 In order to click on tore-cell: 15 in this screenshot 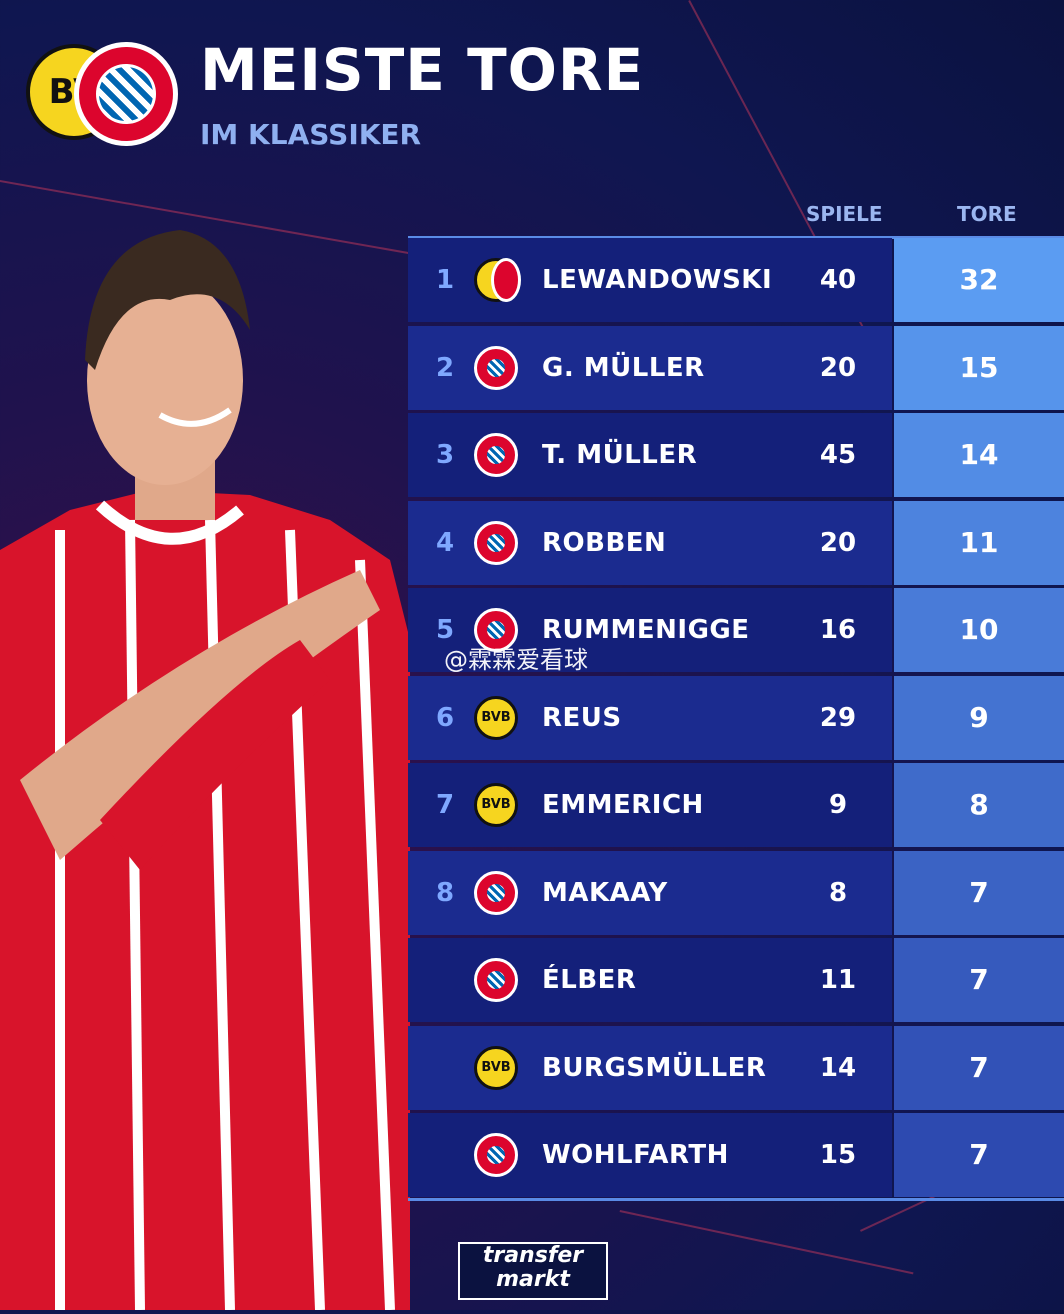, I will do `click(979, 367)`.